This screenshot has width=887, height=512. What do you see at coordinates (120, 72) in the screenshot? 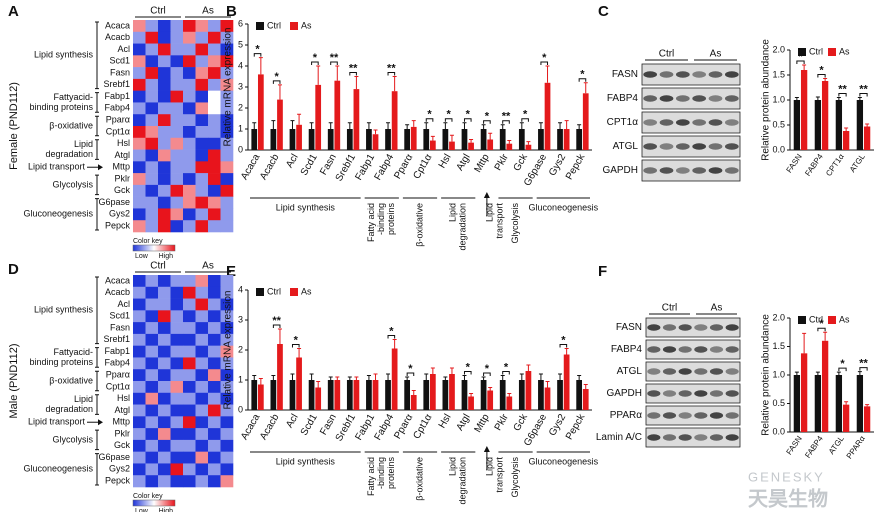
I see `gene-label: Fasn` at bounding box center [120, 72].